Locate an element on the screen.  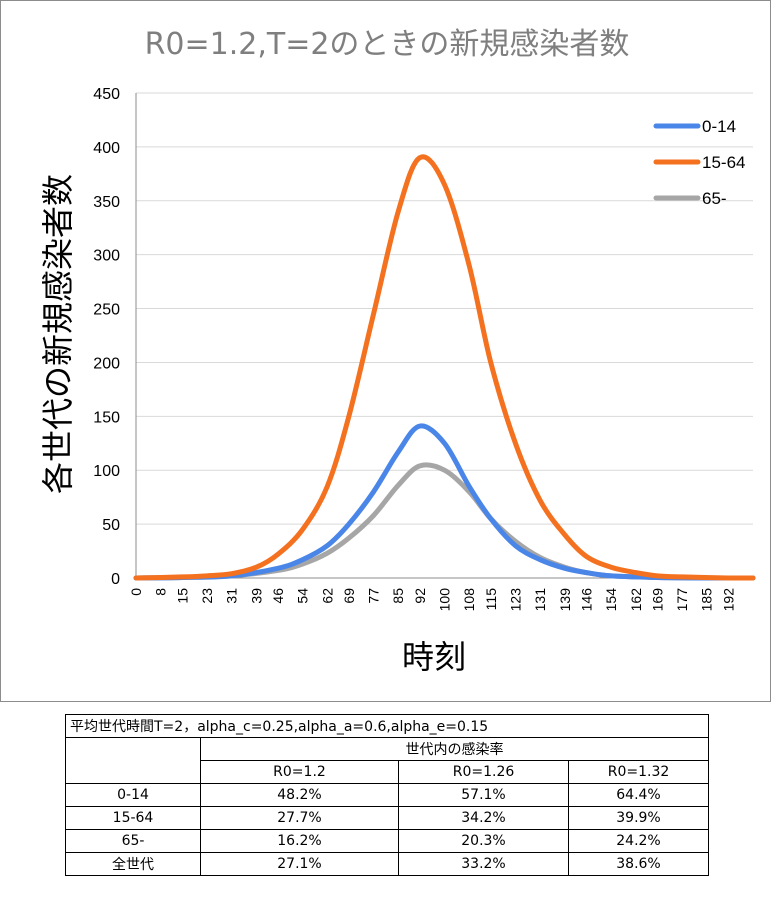
x-tick-label: 169 is located at coordinates (657, 600).